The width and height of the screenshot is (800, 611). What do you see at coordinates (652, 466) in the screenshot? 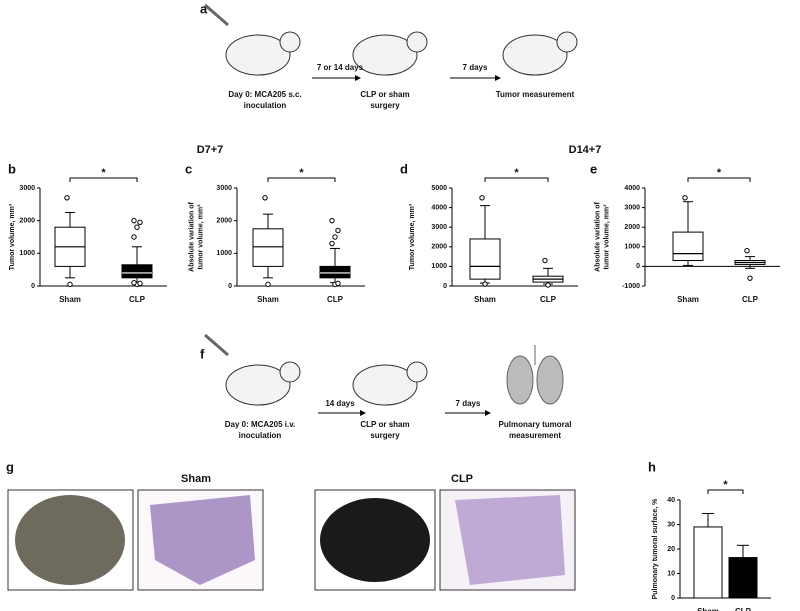
I see `panel-letter: h` at bounding box center [652, 466].